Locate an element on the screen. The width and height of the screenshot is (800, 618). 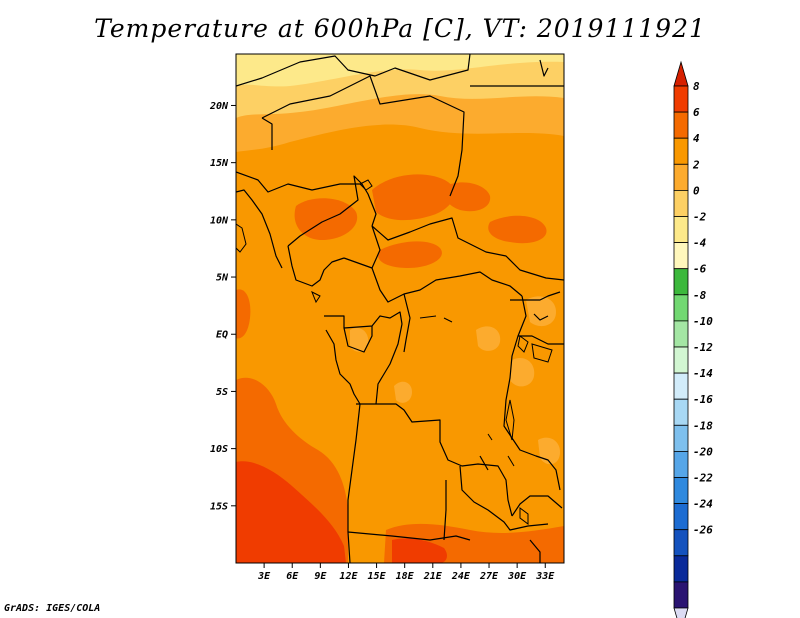
latitude-axis: 20N 15N 10N 5N EQ 5S 10S 15S is located at coordinates (222, 306).